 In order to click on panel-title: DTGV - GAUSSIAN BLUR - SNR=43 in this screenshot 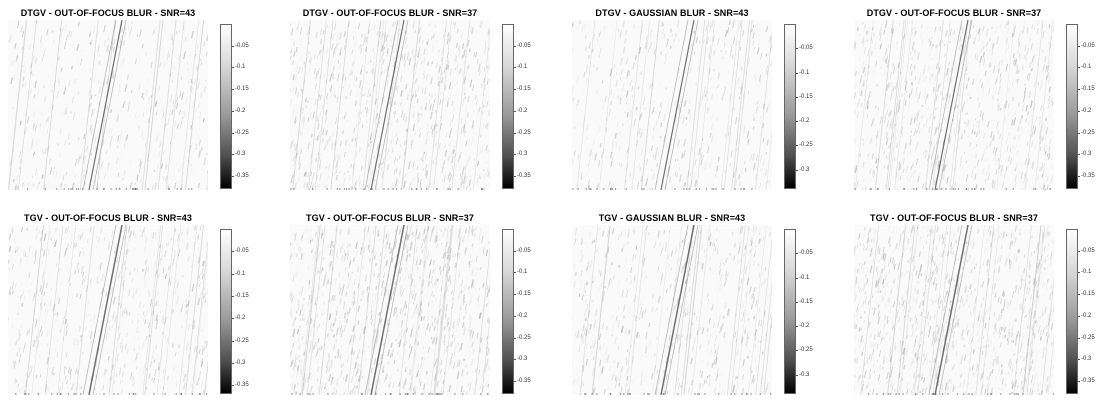, I will do `click(672, 13)`.